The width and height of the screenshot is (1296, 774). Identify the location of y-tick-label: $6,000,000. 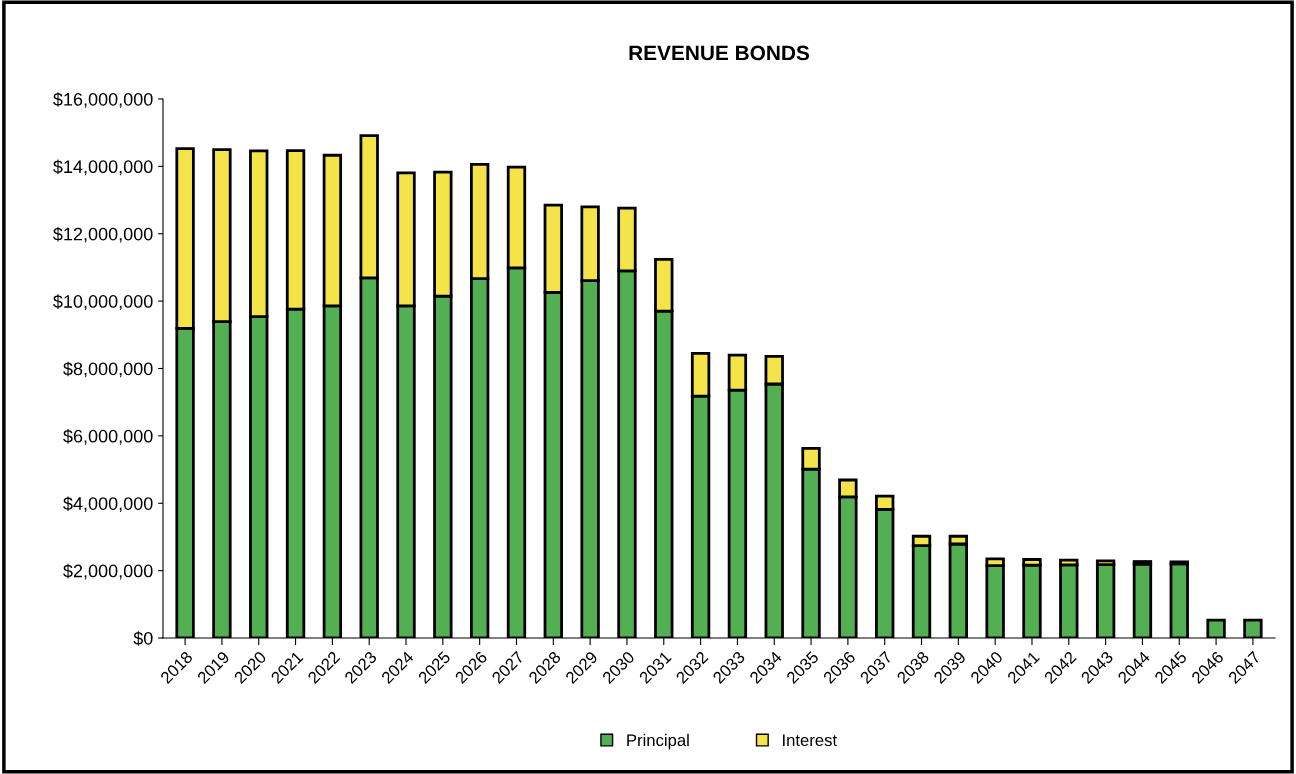
(108, 437).